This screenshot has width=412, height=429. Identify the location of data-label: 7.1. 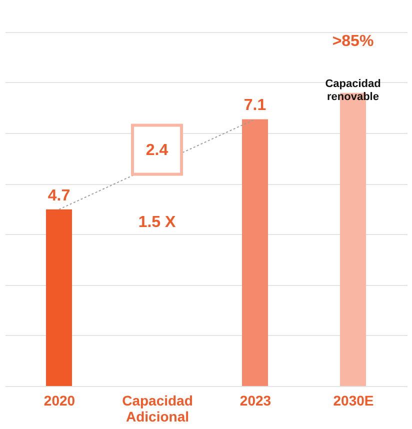
(255, 105).